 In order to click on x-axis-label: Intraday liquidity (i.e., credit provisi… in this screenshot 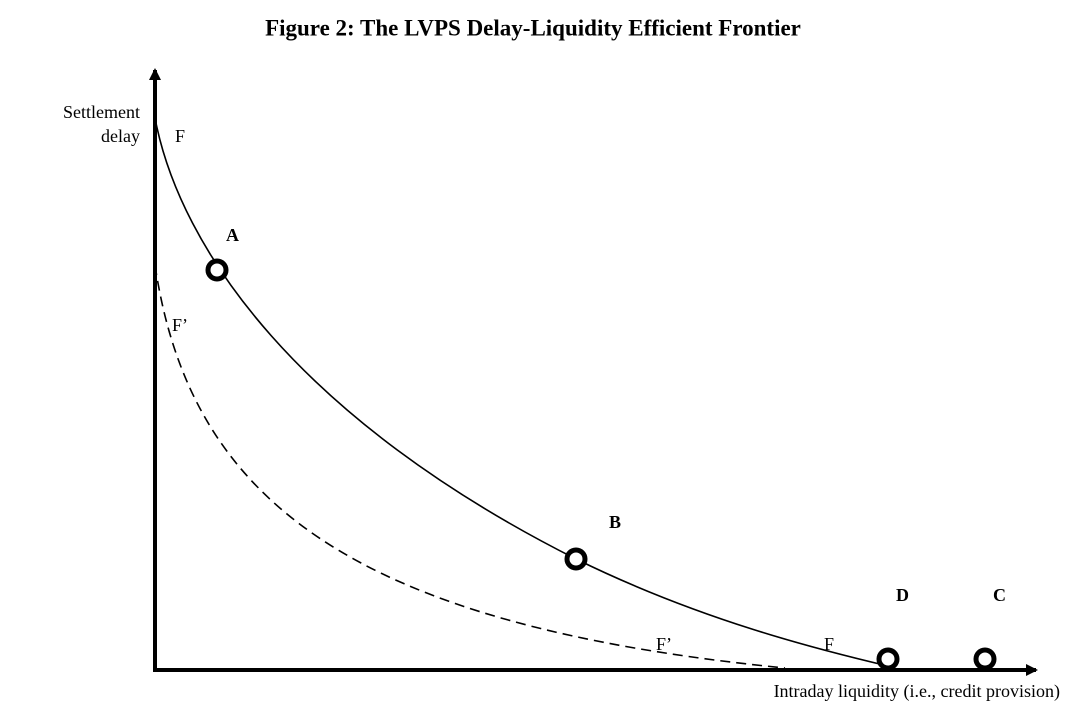, I will do `click(917, 691)`.